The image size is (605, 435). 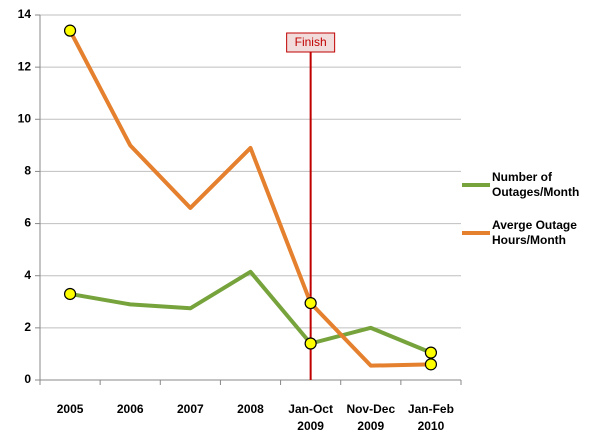 What do you see at coordinates (27, 327) in the screenshot?
I see `y-tick-label: 2` at bounding box center [27, 327].